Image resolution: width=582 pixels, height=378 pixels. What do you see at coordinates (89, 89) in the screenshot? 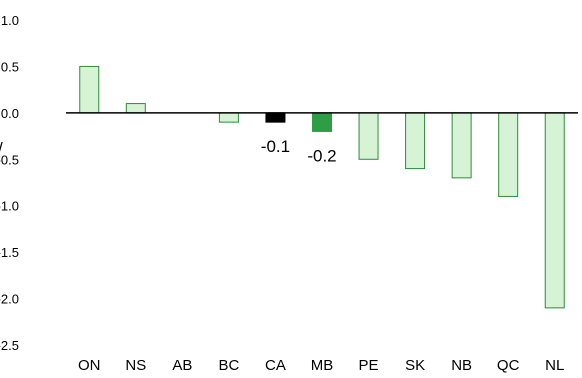
I see `bar-on` at bounding box center [89, 89].